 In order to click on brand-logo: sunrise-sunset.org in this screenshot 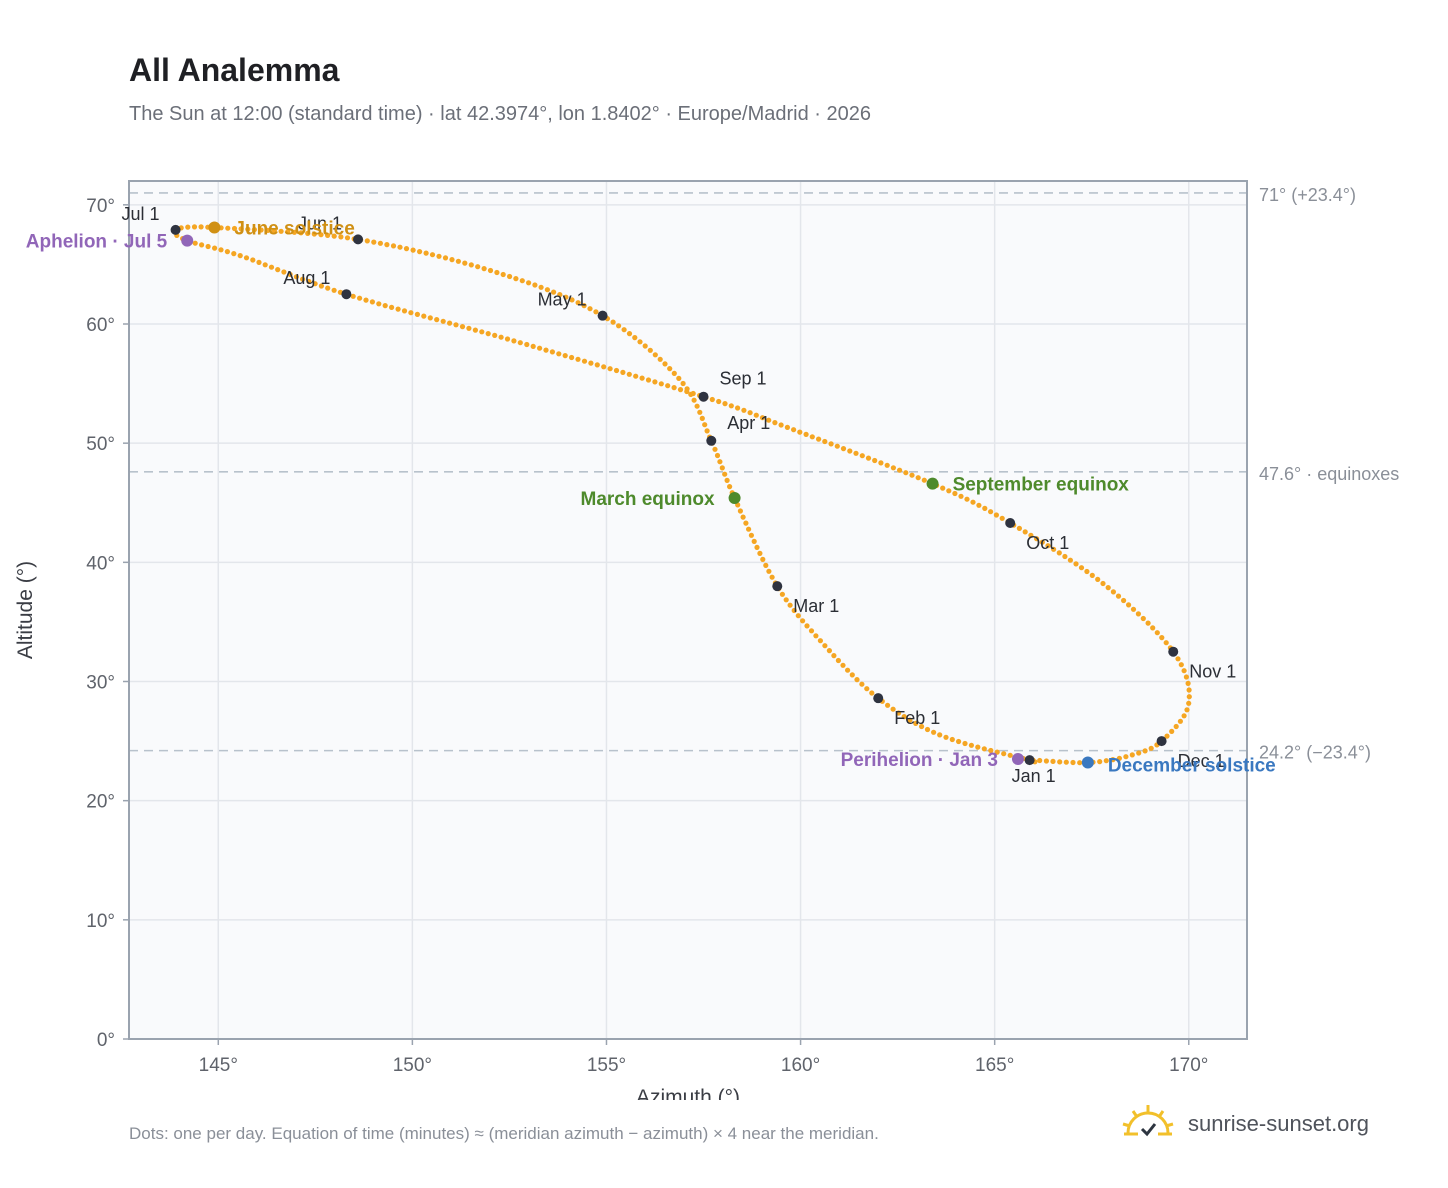, I will do `click(1245, 1124)`.